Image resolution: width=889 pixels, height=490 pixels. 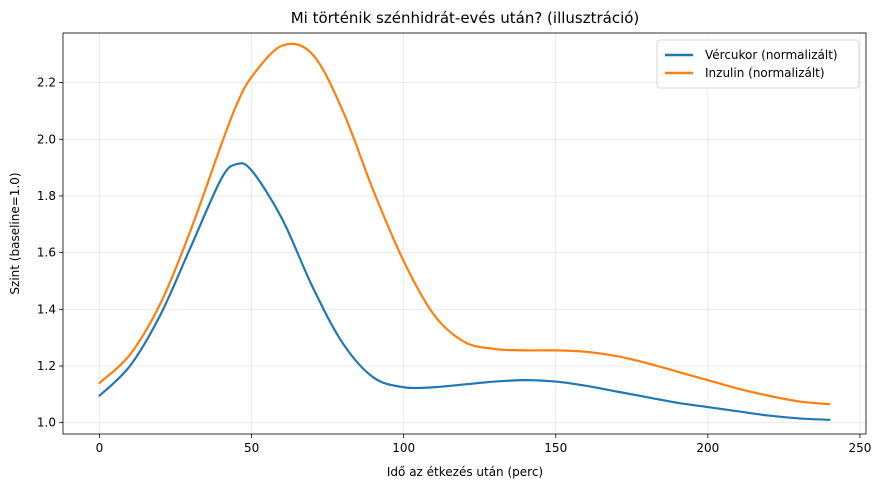 What do you see at coordinates (46, 423) in the screenshot?
I see `y-tick-label: 1.0` at bounding box center [46, 423].